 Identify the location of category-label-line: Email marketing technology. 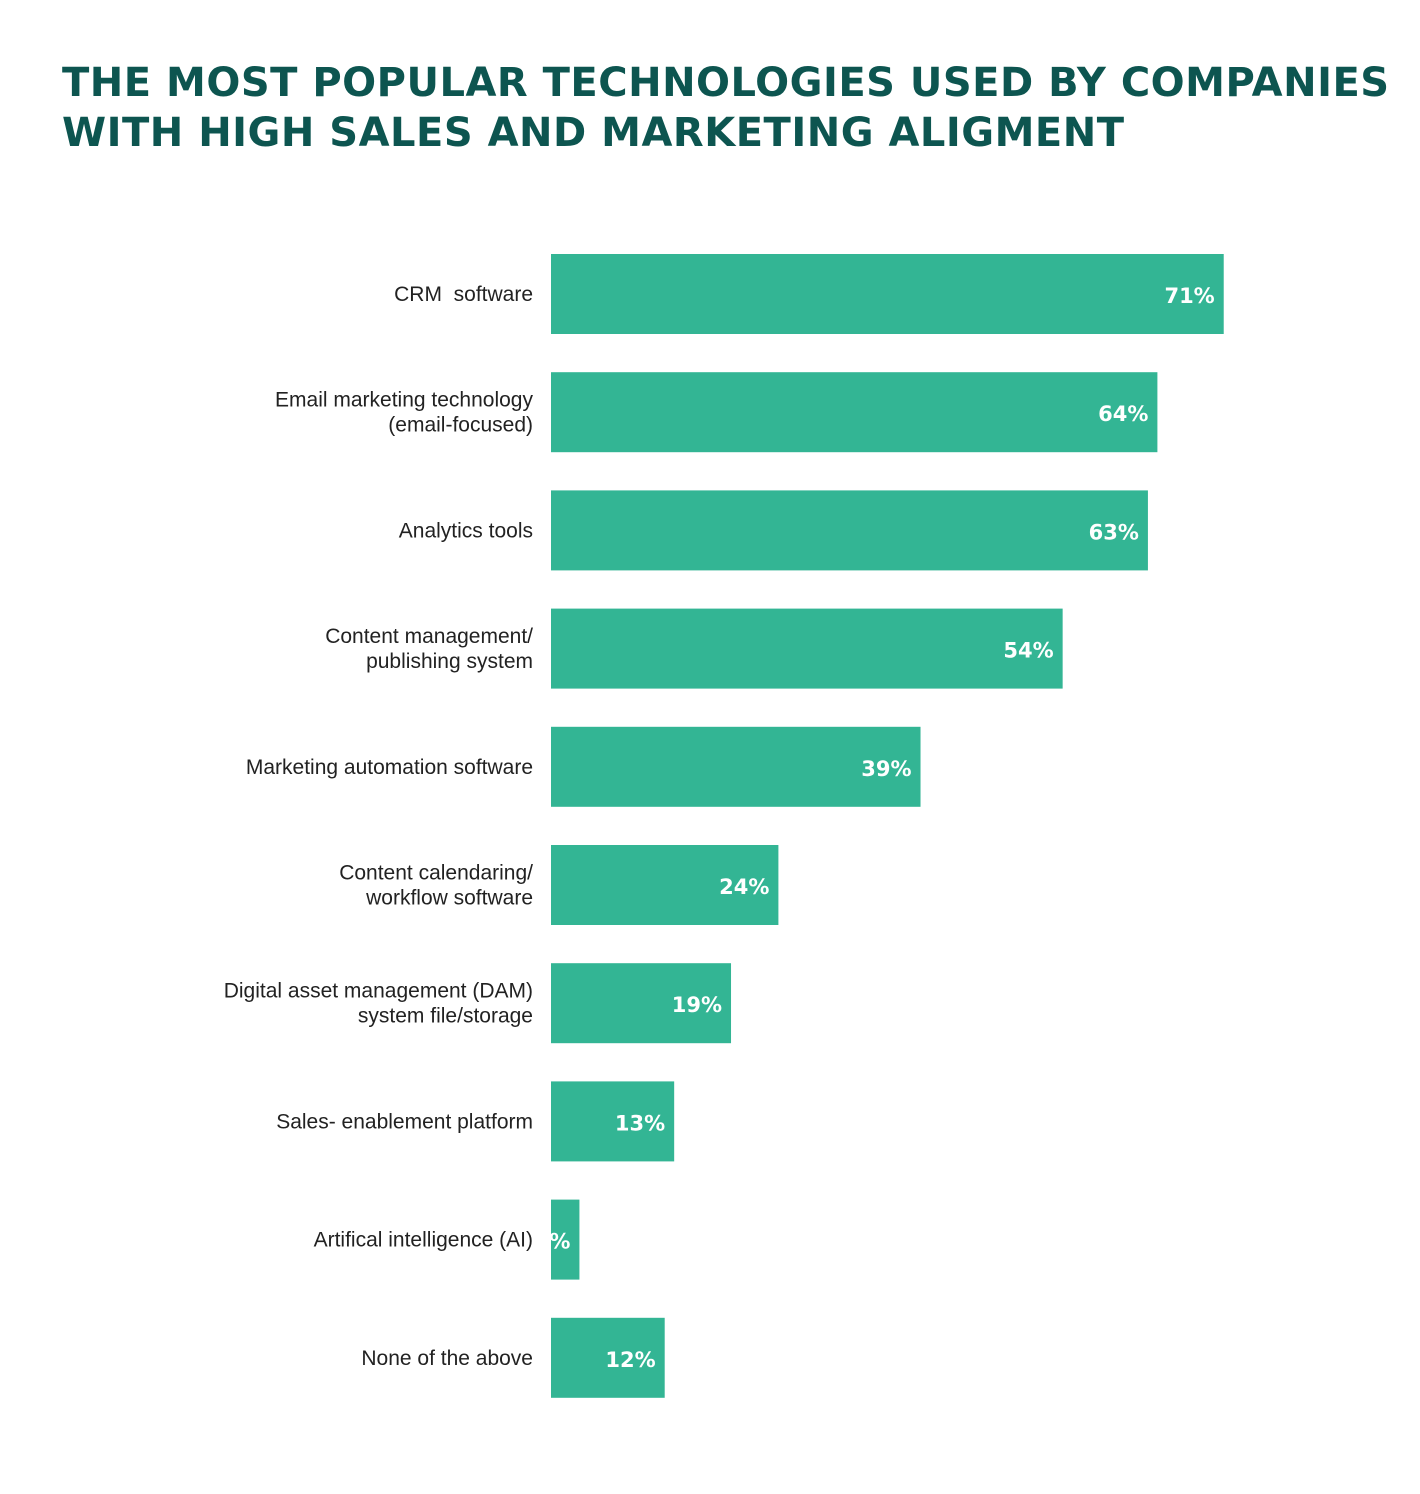
(404, 400).